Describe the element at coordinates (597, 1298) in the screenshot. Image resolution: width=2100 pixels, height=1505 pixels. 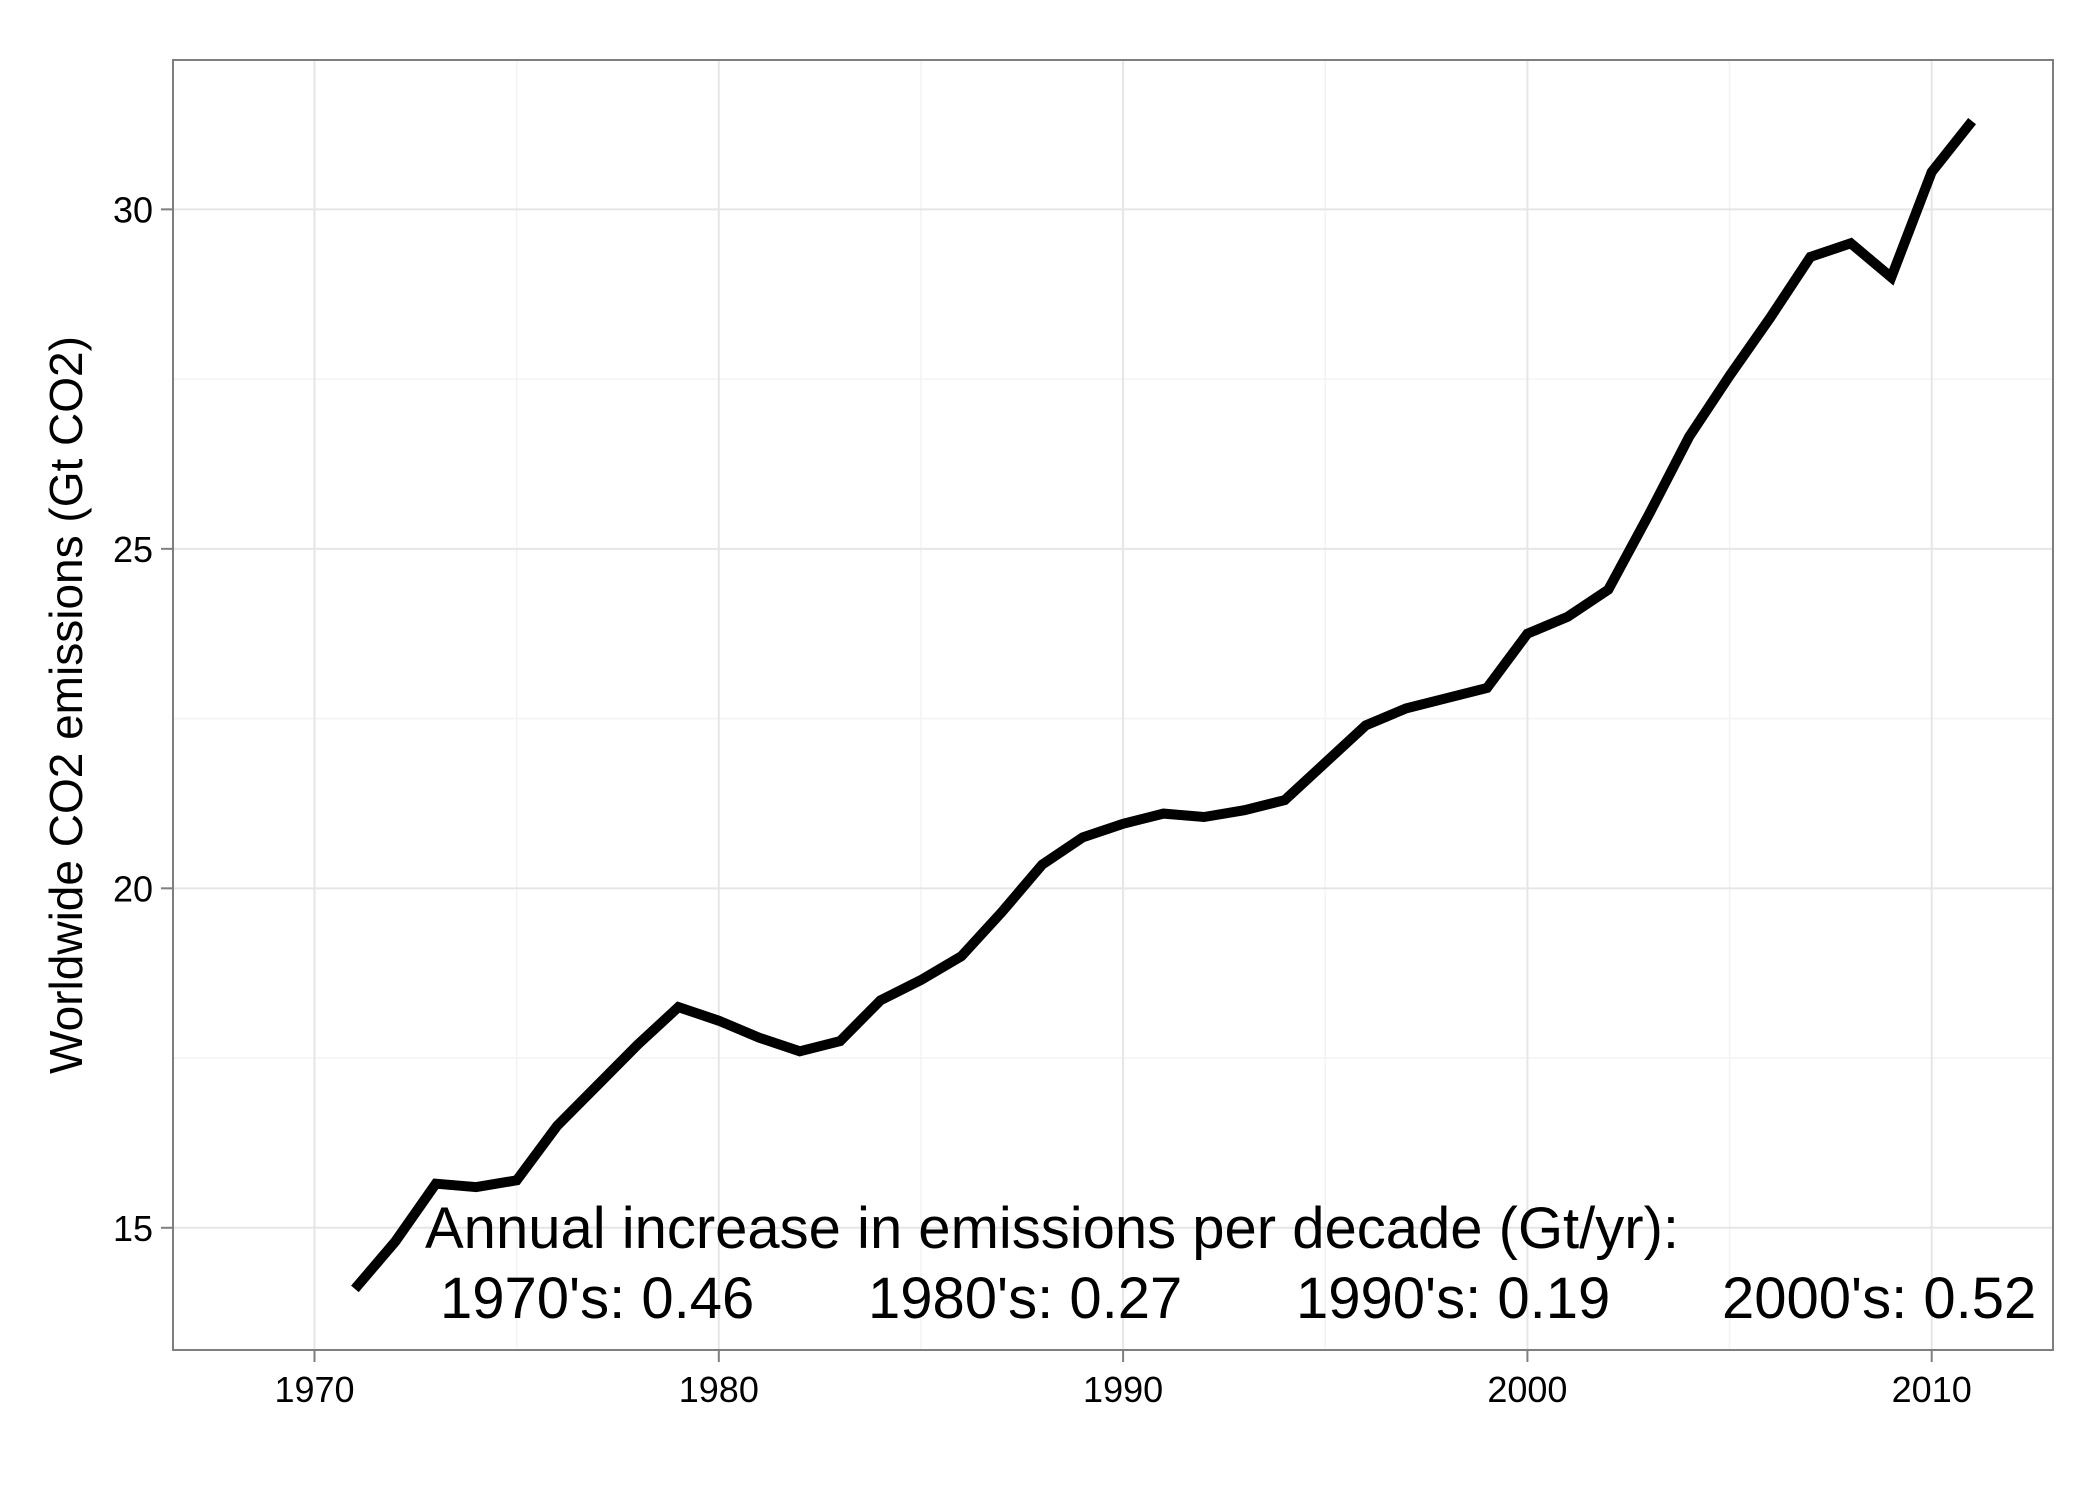
I see `annotation-decade-1970s: 1970's: 0.46` at that location.